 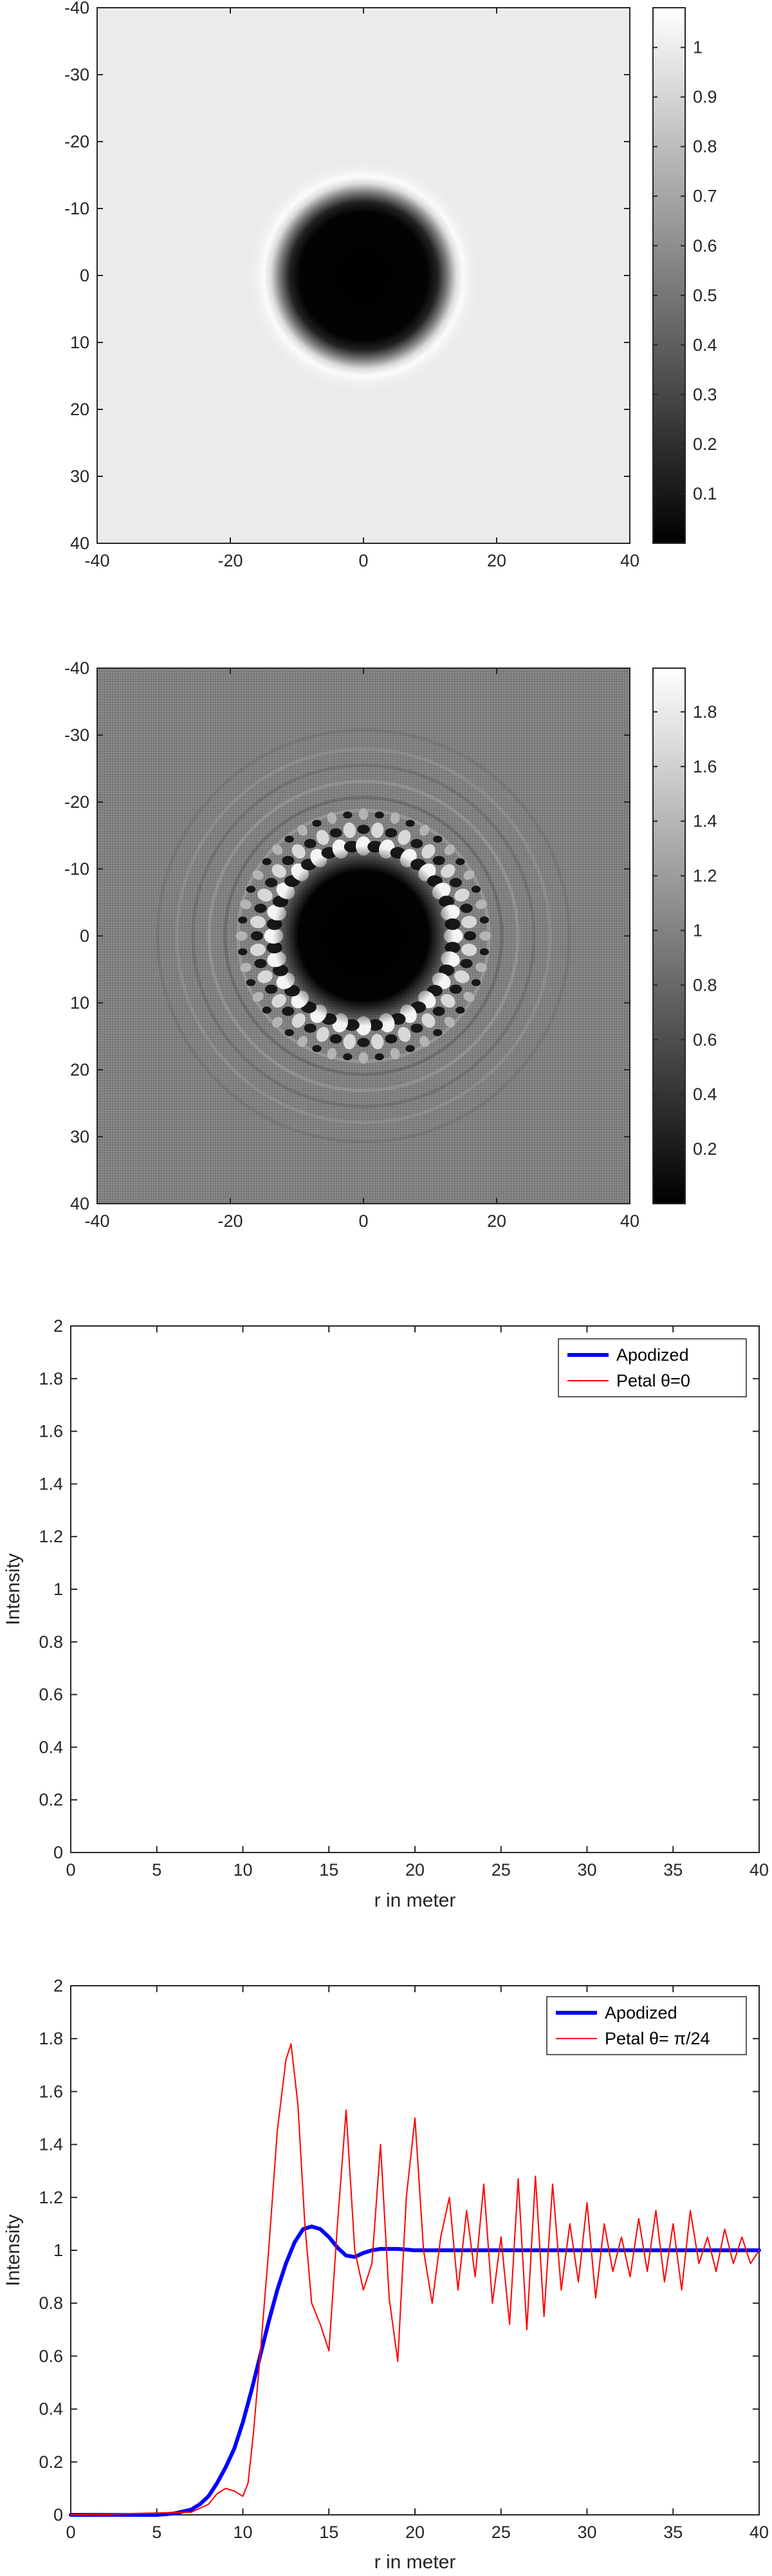 What do you see at coordinates (586, 2532) in the screenshot?
I see `x-tick-label: 30` at bounding box center [586, 2532].